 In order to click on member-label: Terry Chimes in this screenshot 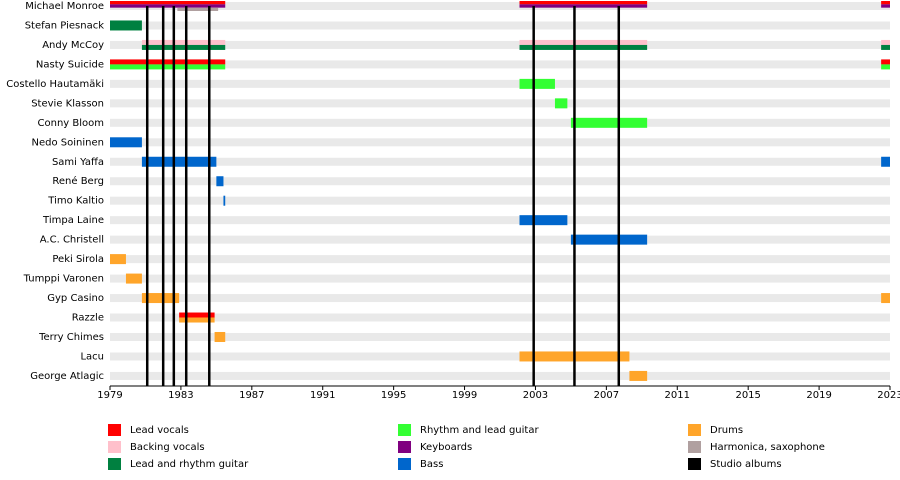, I will do `click(71, 337)`.